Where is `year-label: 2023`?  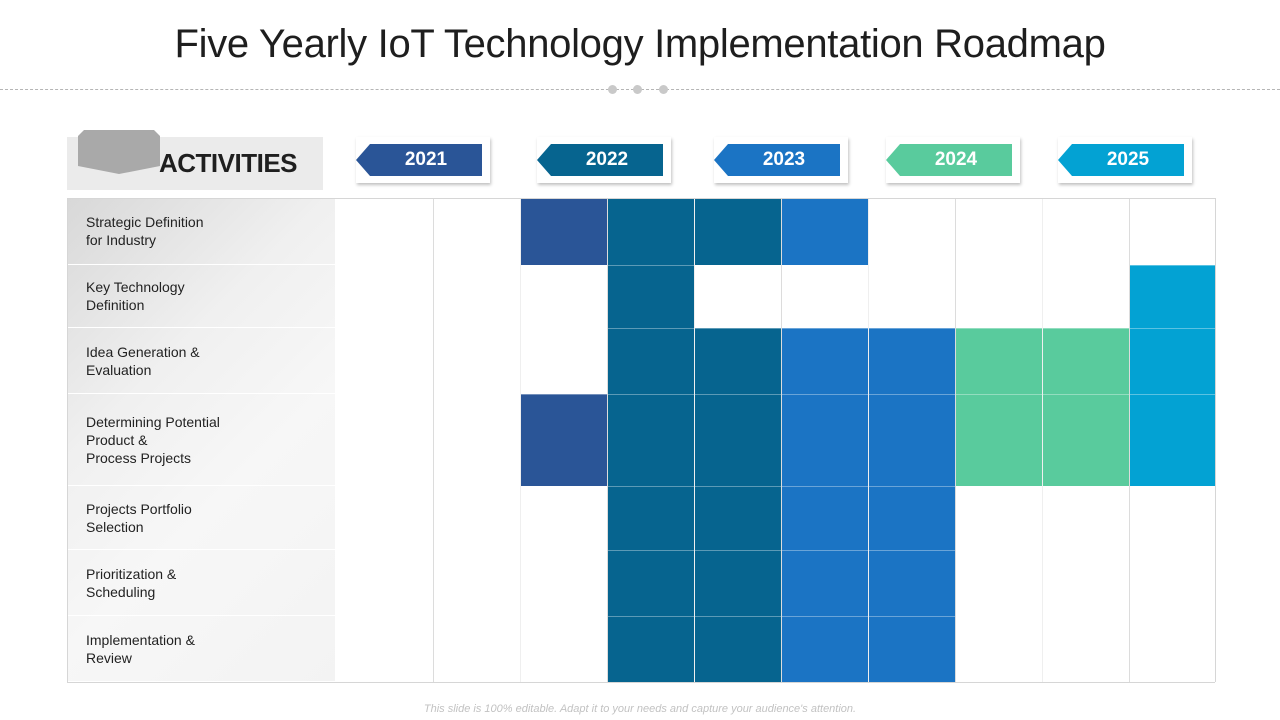
year-label: 2023 is located at coordinates (784, 159).